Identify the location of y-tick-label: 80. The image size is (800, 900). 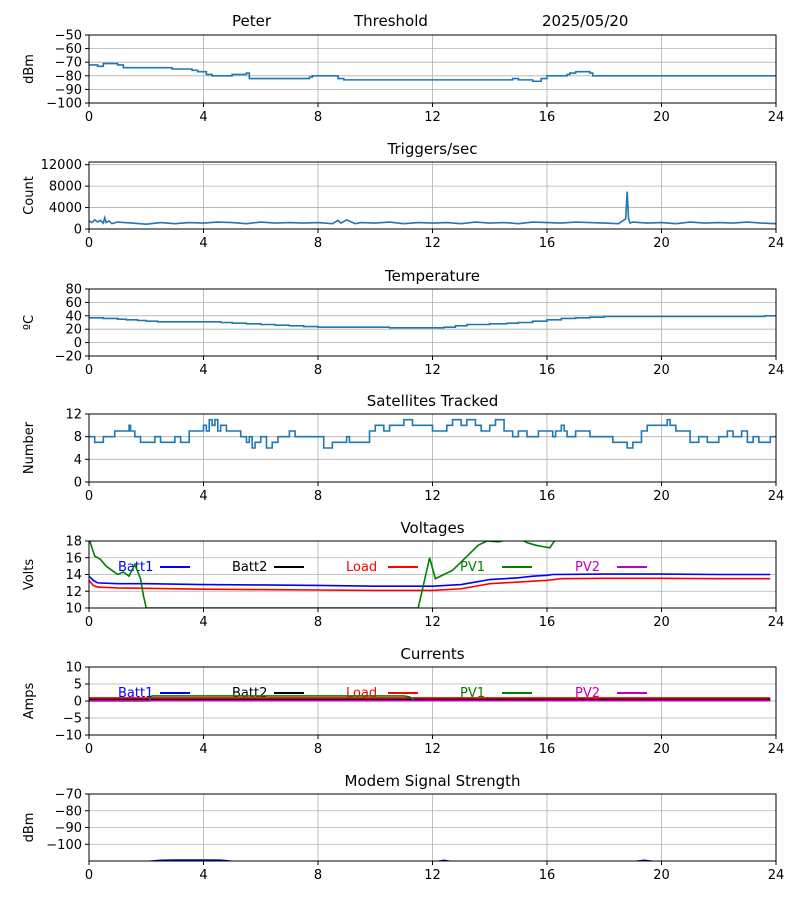
(73, 290).